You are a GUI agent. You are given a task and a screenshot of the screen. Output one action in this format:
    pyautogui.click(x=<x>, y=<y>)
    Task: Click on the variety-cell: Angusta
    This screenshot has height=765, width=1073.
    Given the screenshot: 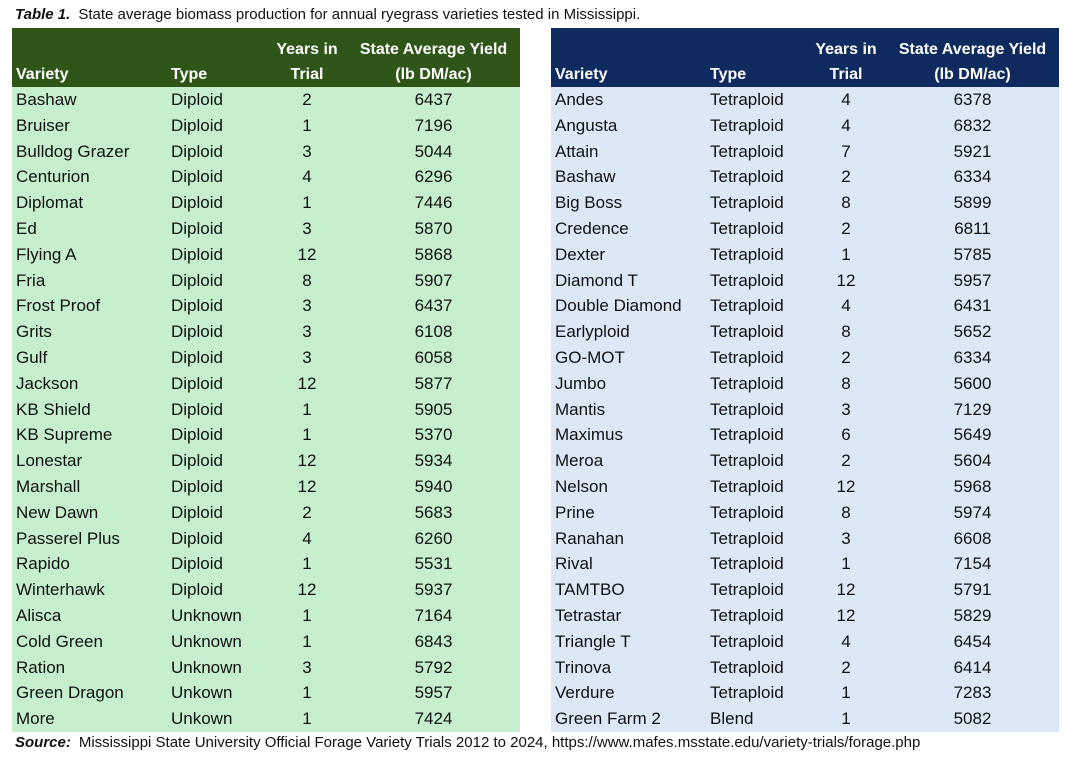 What is the action you would take?
    pyautogui.click(x=628, y=125)
    